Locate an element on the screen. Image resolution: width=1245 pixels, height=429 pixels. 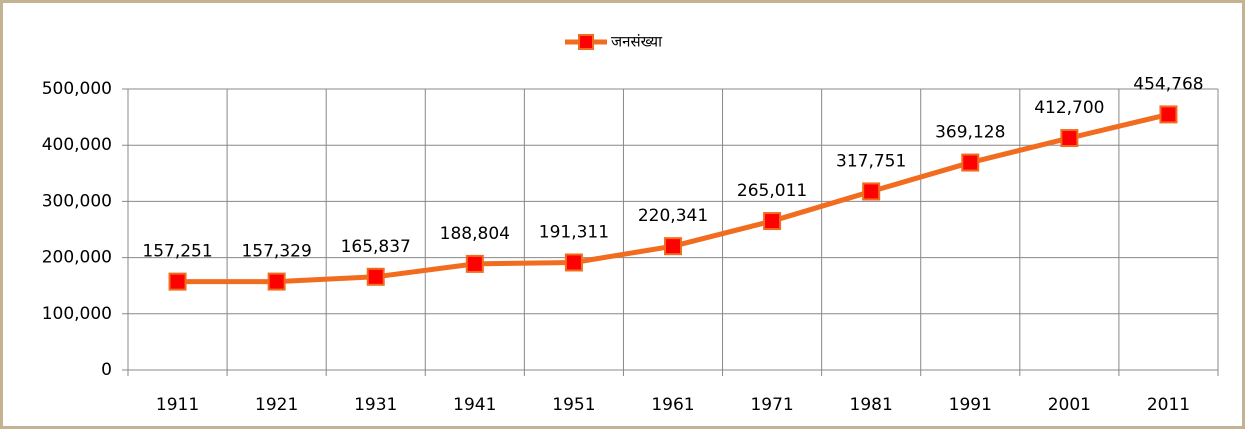
data-label: 220,341 is located at coordinates (673, 216).